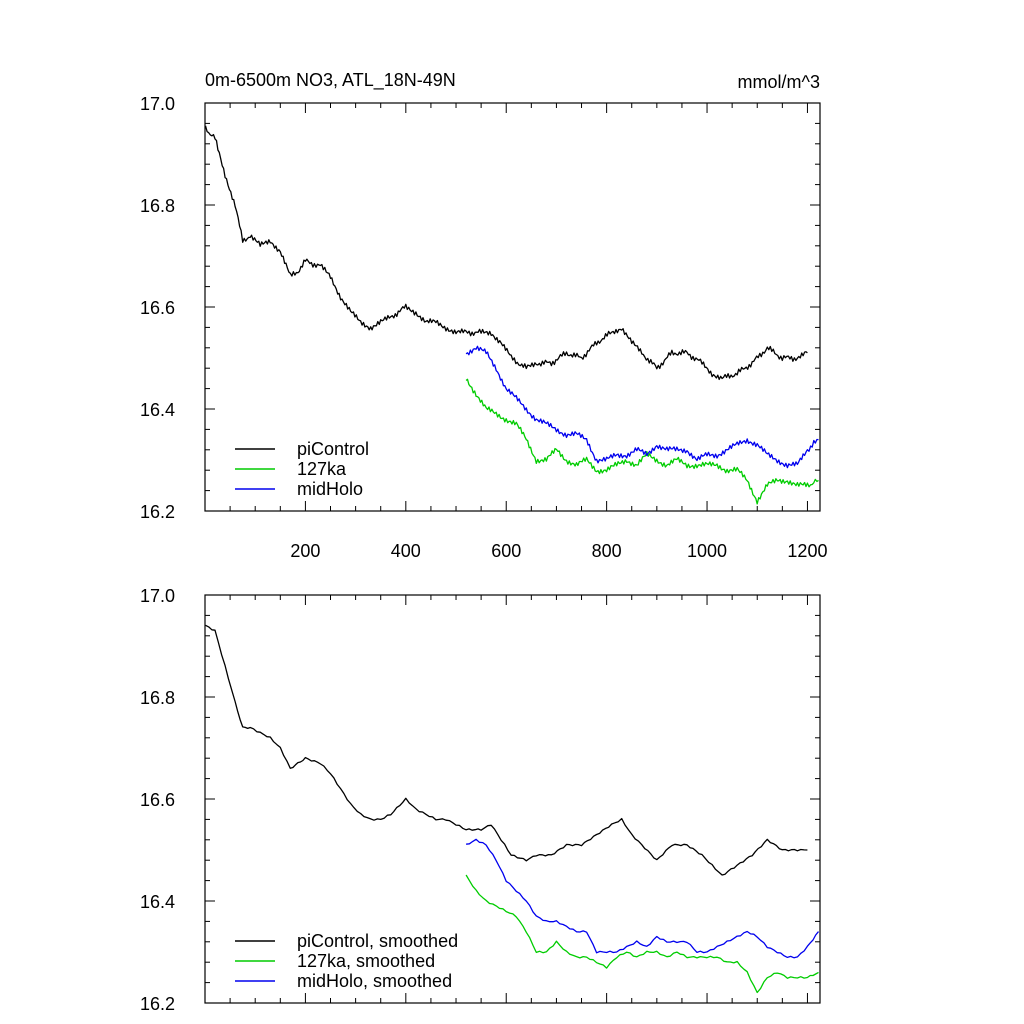  I want to click on chart-title: 0m-6500m NO3, ATL_18N-49N, so click(330, 80).